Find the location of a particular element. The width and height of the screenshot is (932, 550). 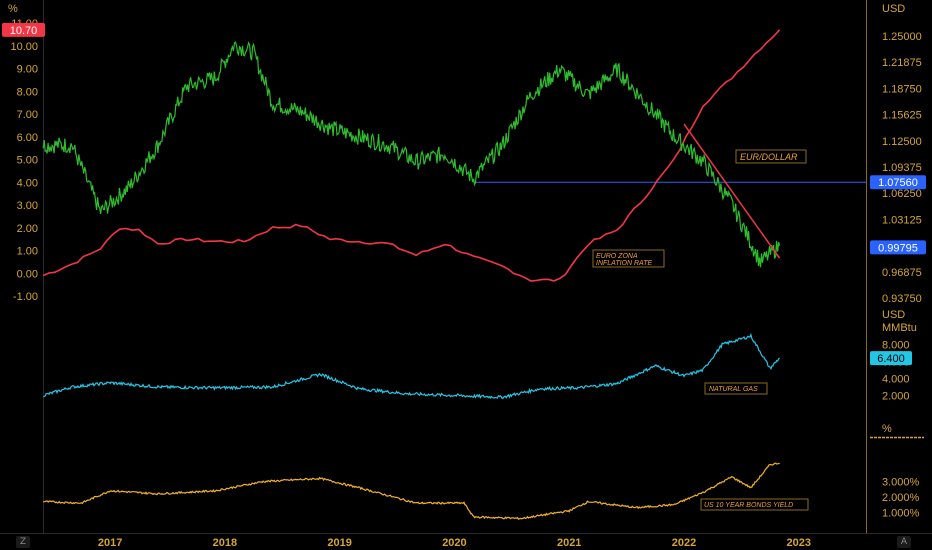

eur-dollar-label: EUR/DOLLAR is located at coordinates (769, 157).